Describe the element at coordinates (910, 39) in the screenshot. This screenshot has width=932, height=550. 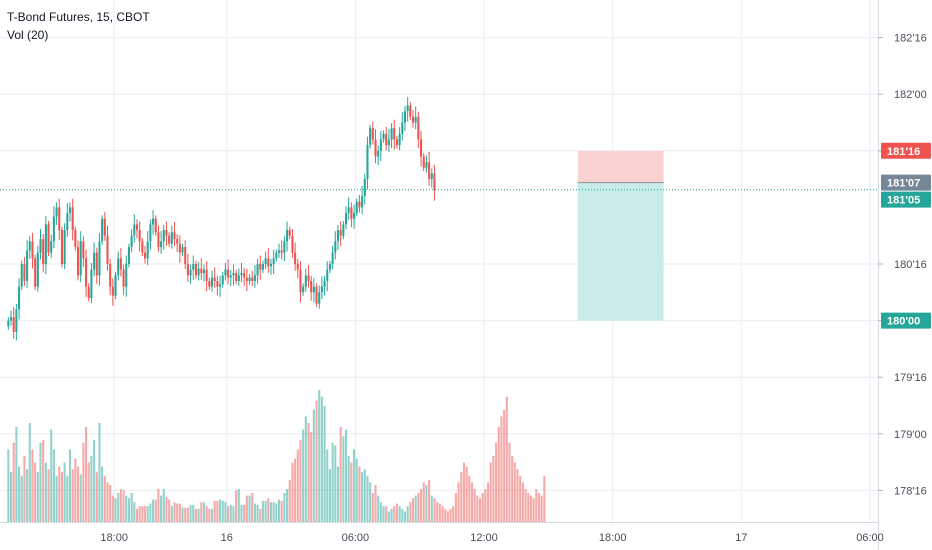
I see `price-axis-label: 182'16` at that location.